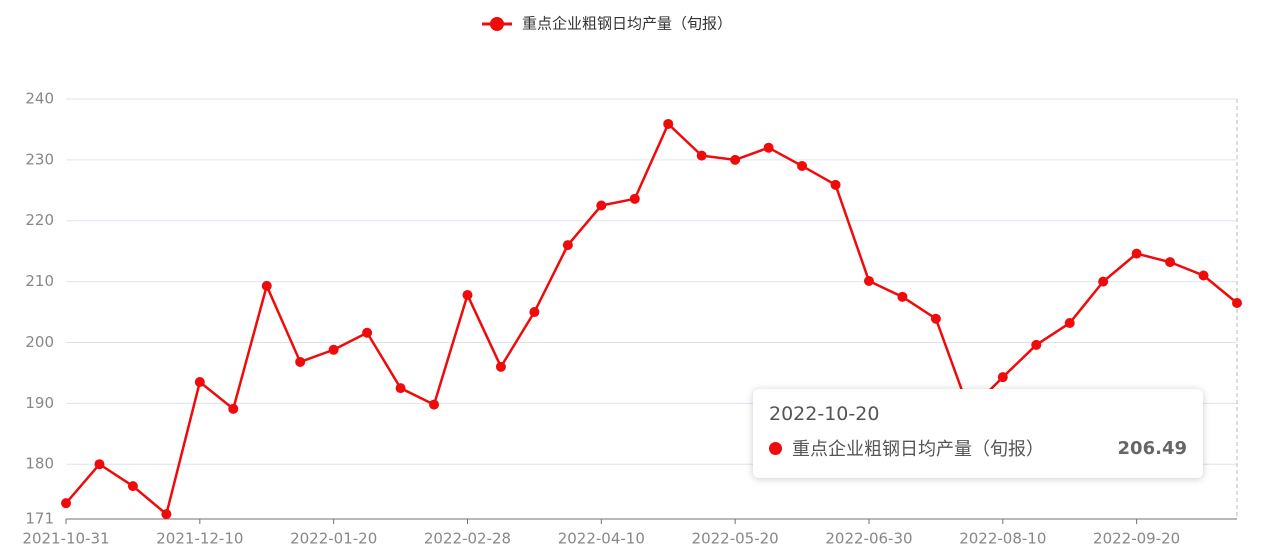 The image size is (1280, 558). What do you see at coordinates (65, 539) in the screenshot?
I see `x-tick-label: 2021-10-31` at bounding box center [65, 539].